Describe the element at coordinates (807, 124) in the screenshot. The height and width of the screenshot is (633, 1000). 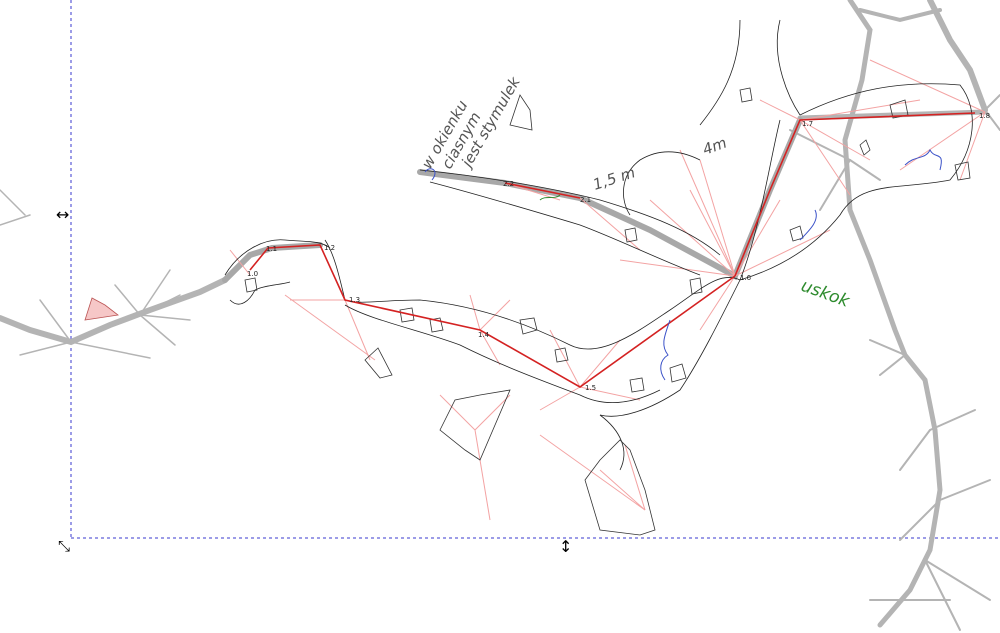
I see `station-1-7: 1.7` at that location.